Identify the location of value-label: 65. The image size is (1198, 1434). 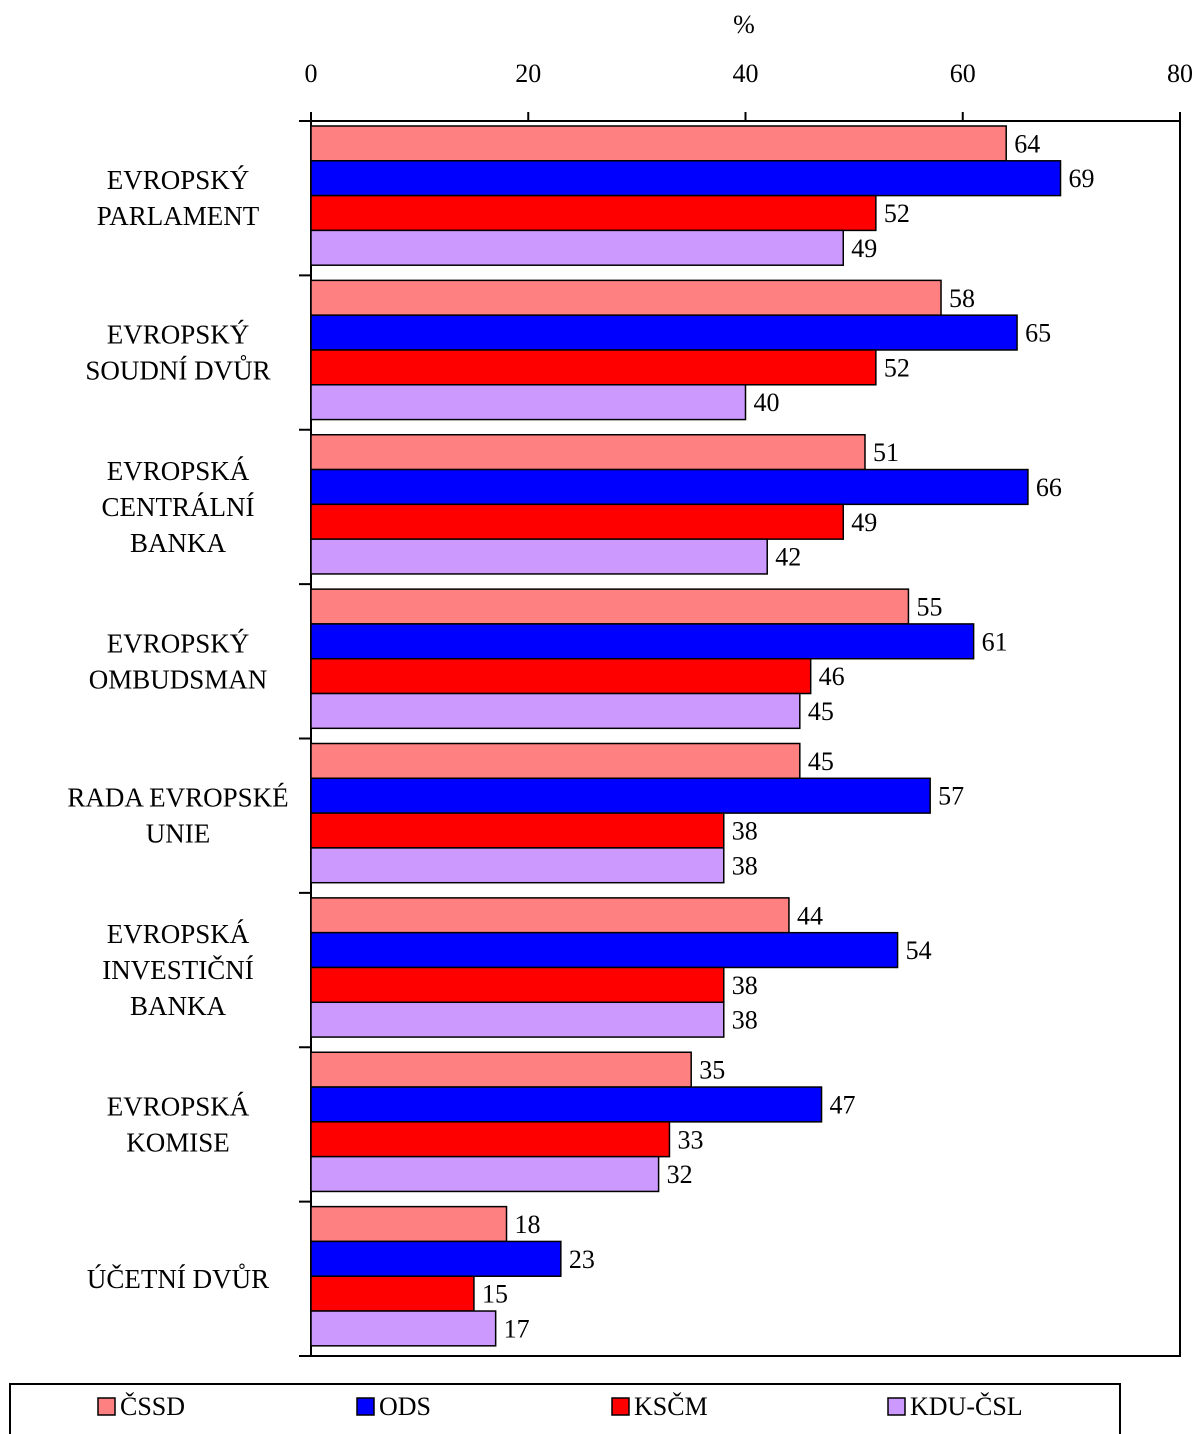
(1038, 333).